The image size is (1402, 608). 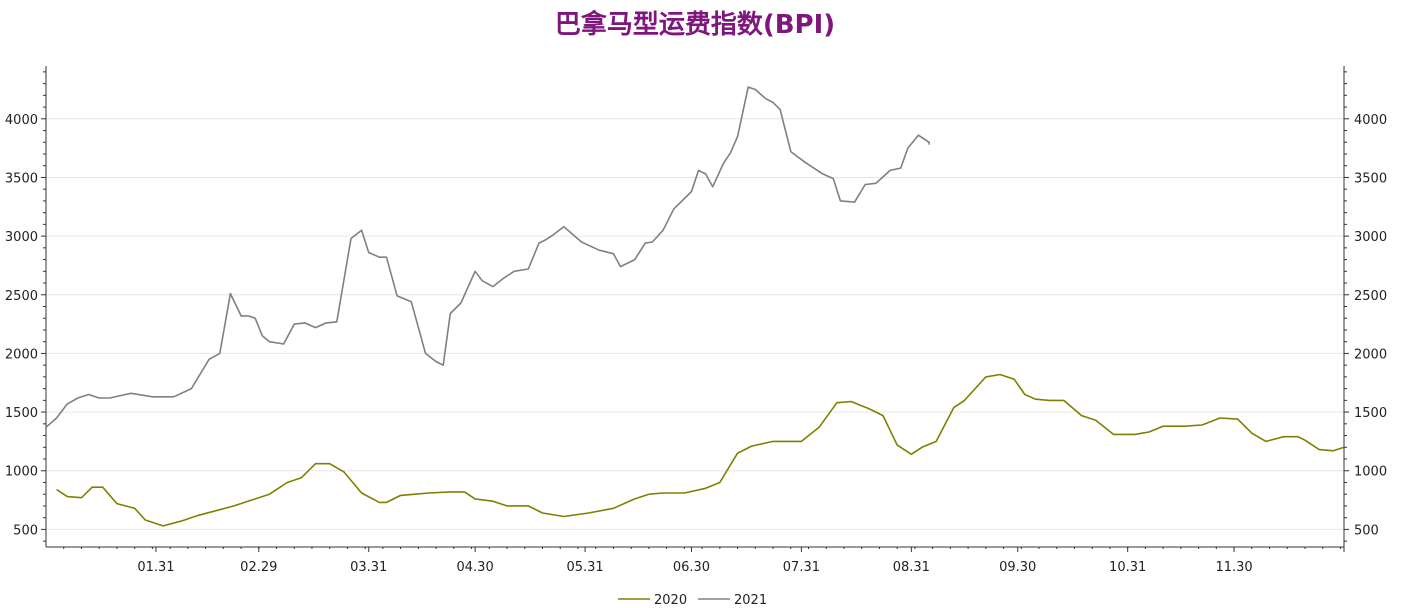 What do you see at coordinates (475, 567) in the screenshot?
I see `x-tick-label: 04.30` at bounding box center [475, 567].